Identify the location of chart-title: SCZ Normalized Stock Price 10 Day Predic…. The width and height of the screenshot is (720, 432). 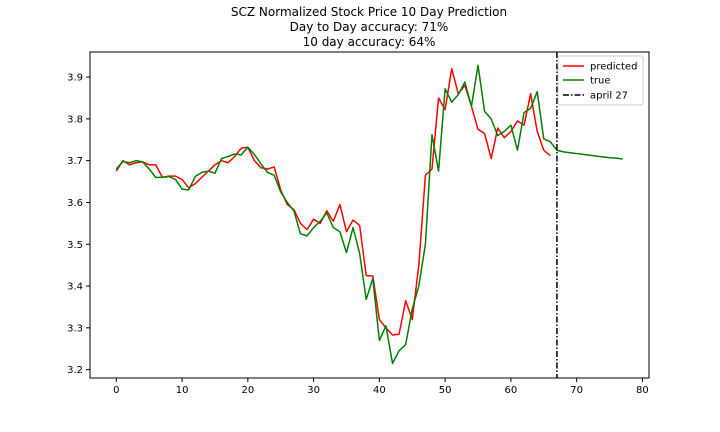
(369, 12).